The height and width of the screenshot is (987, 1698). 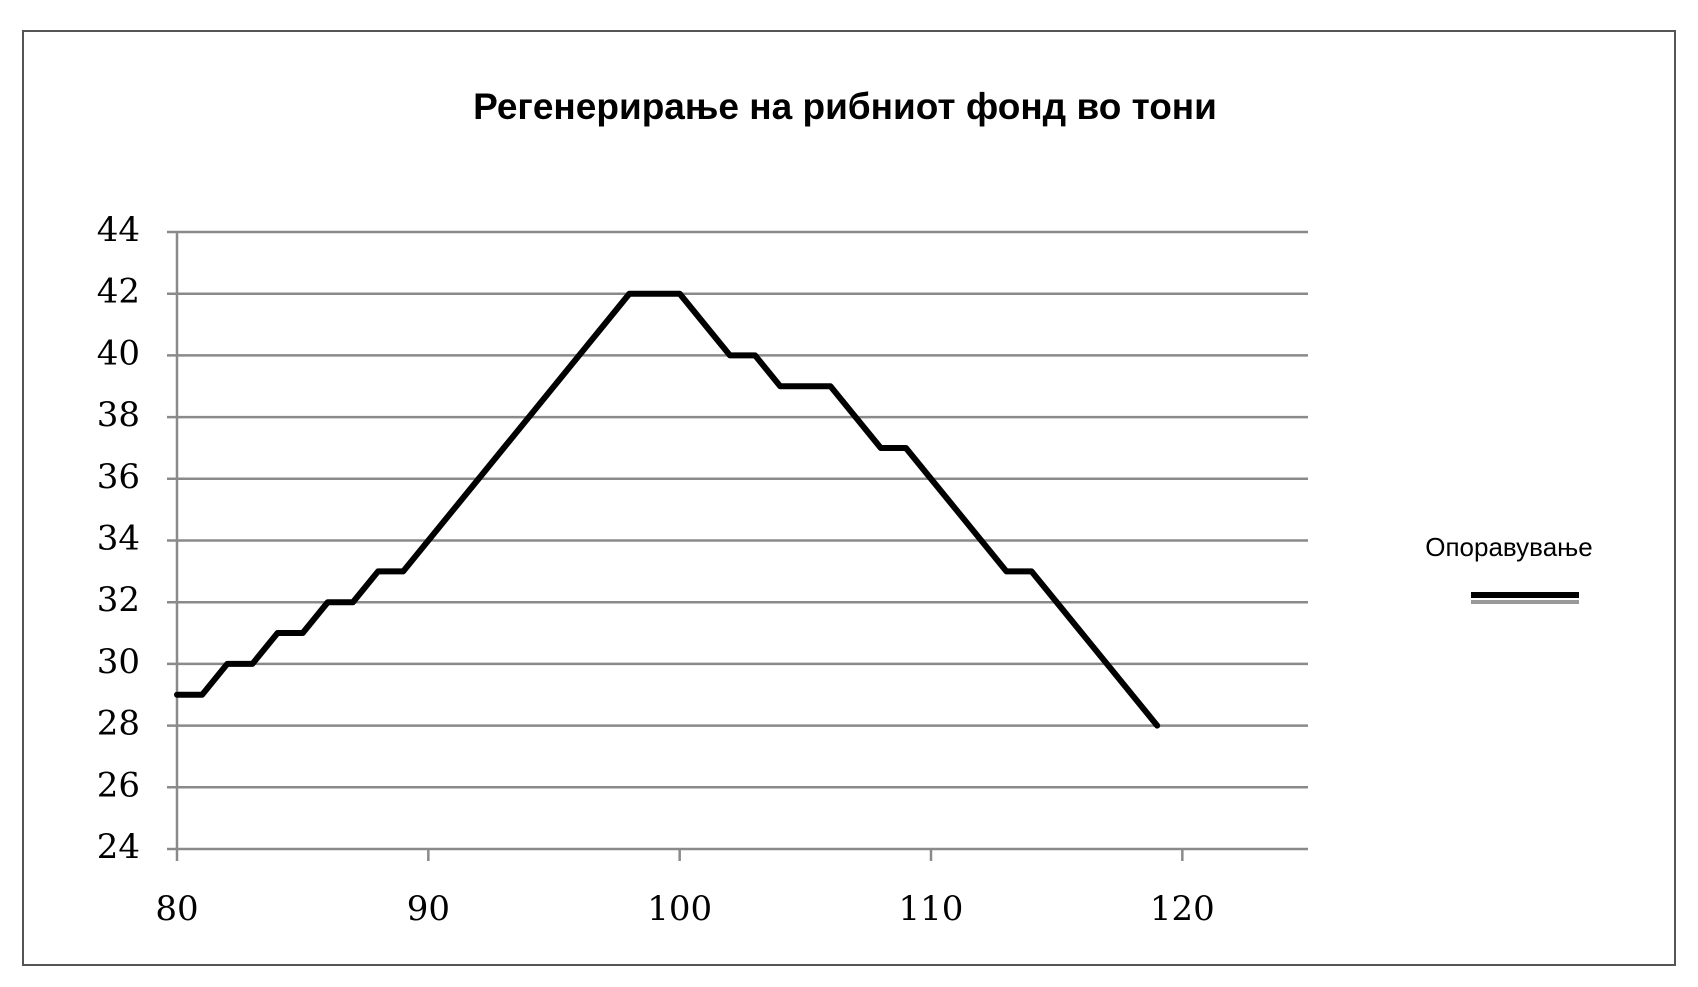 I want to click on y-tick-label: 34, so click(x=118, y=539).